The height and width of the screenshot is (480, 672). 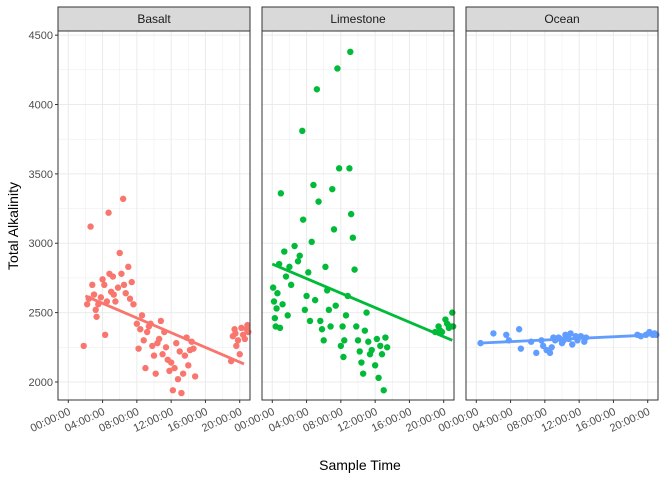 I want to click on facet-strip-label: Ocean, so click(x=561, y=19).